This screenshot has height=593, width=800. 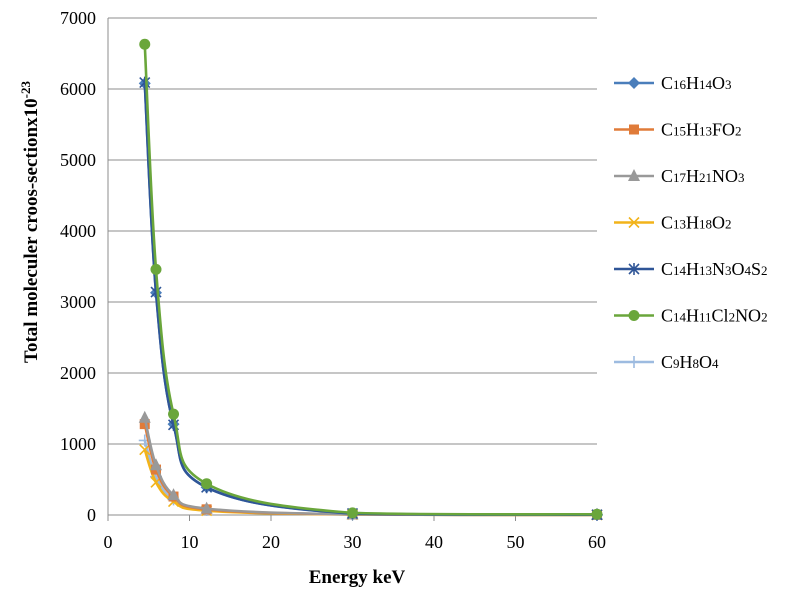 I want to click on x-tick-label: 40, so click(x=434, y=542).